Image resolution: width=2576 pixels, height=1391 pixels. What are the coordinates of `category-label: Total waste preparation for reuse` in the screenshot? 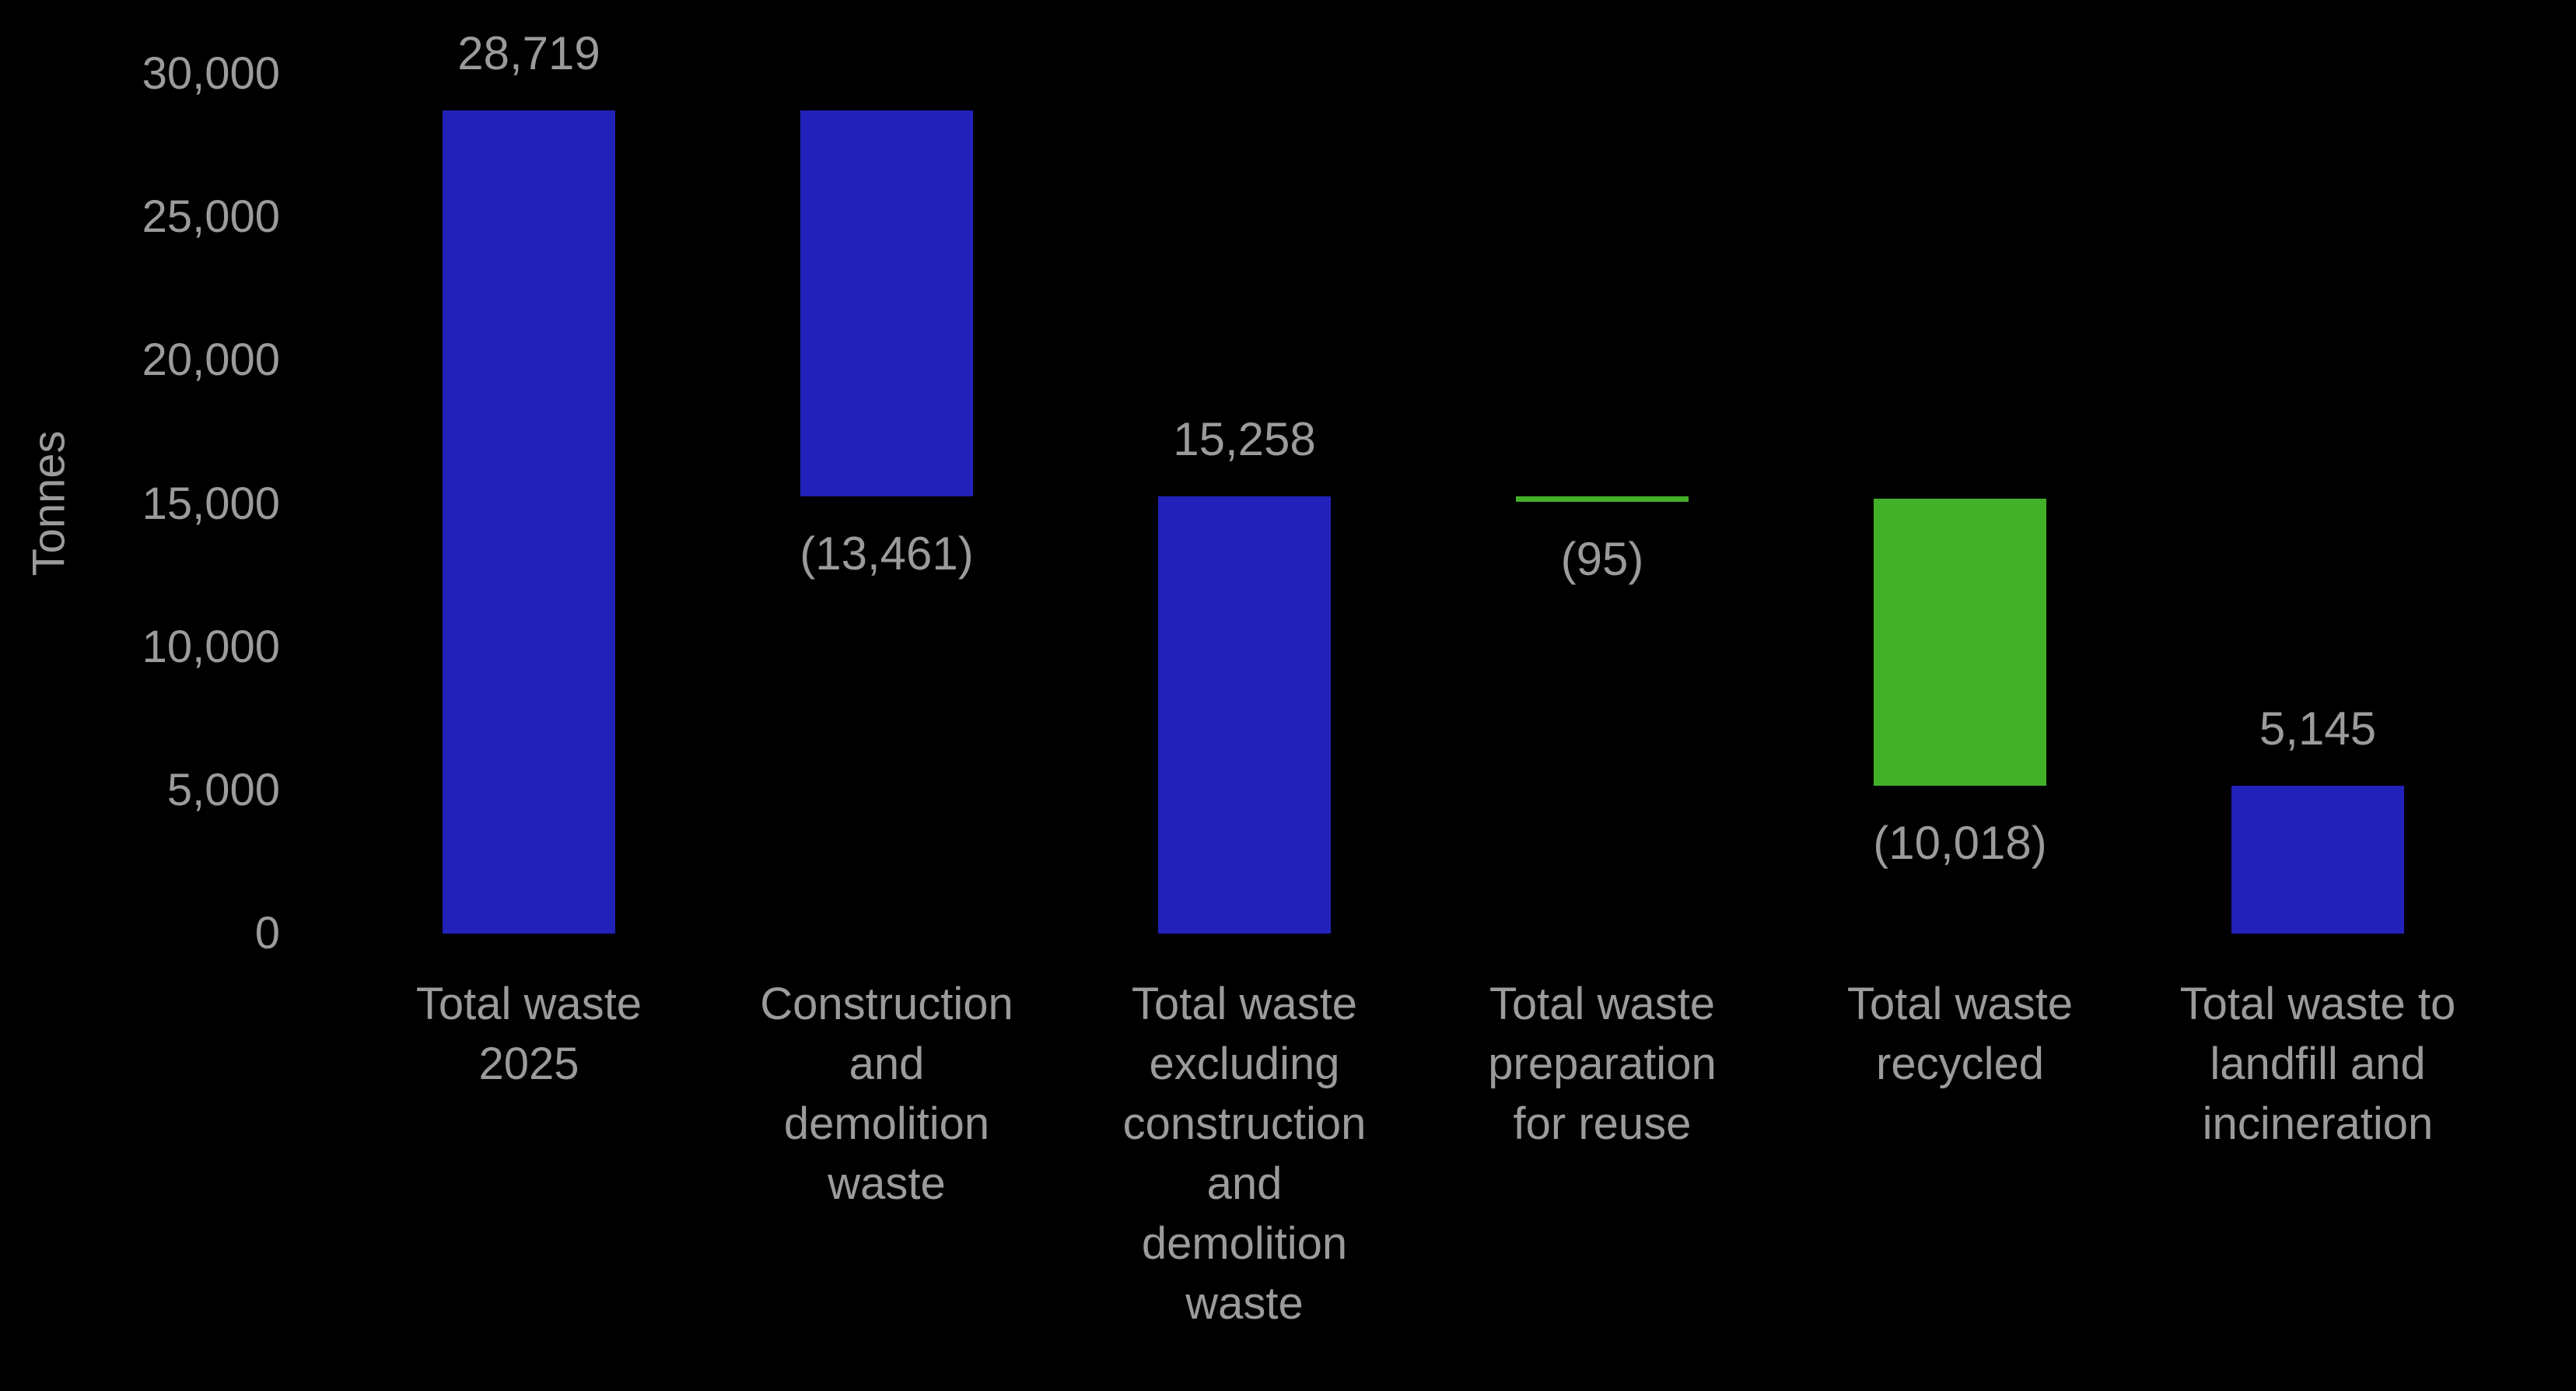 It's located at (1603, 1064).